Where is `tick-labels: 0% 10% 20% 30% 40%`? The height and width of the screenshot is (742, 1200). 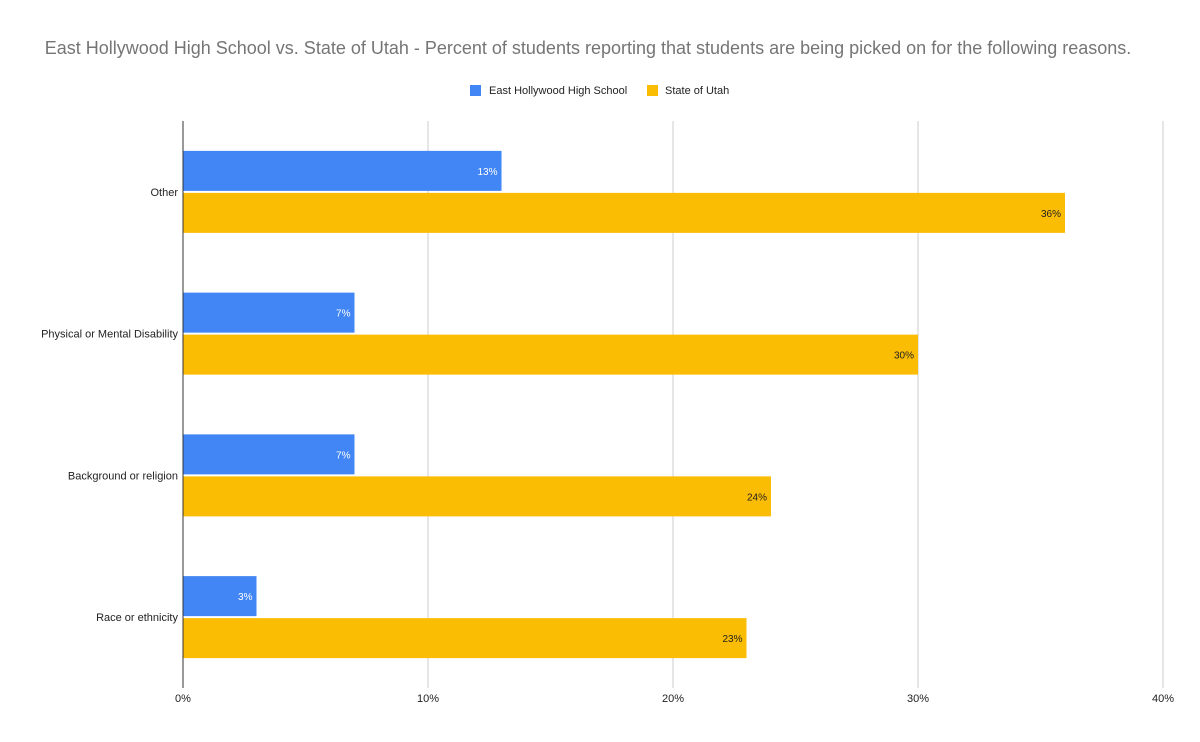 tick-labels: 0% 10% 20% 30% 40% is located at coordinates (674, 699).